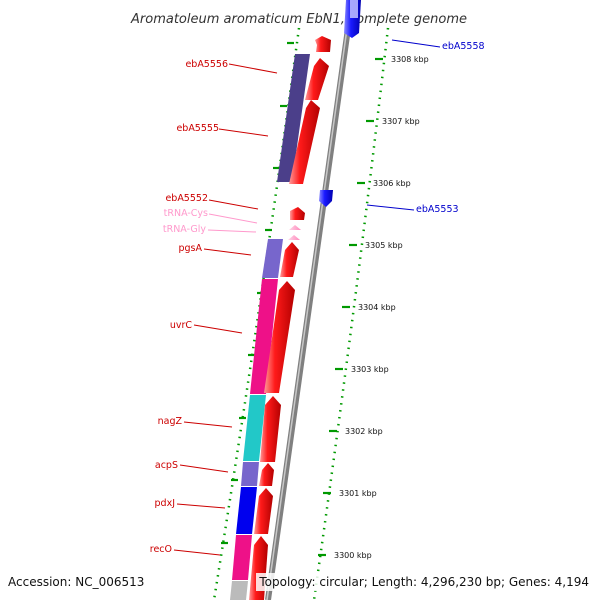 The image size is (600, 600). Describe the element at coordinates (437, 209) in the screenshot. I see `gene-label-text: ebA5553` at that location.